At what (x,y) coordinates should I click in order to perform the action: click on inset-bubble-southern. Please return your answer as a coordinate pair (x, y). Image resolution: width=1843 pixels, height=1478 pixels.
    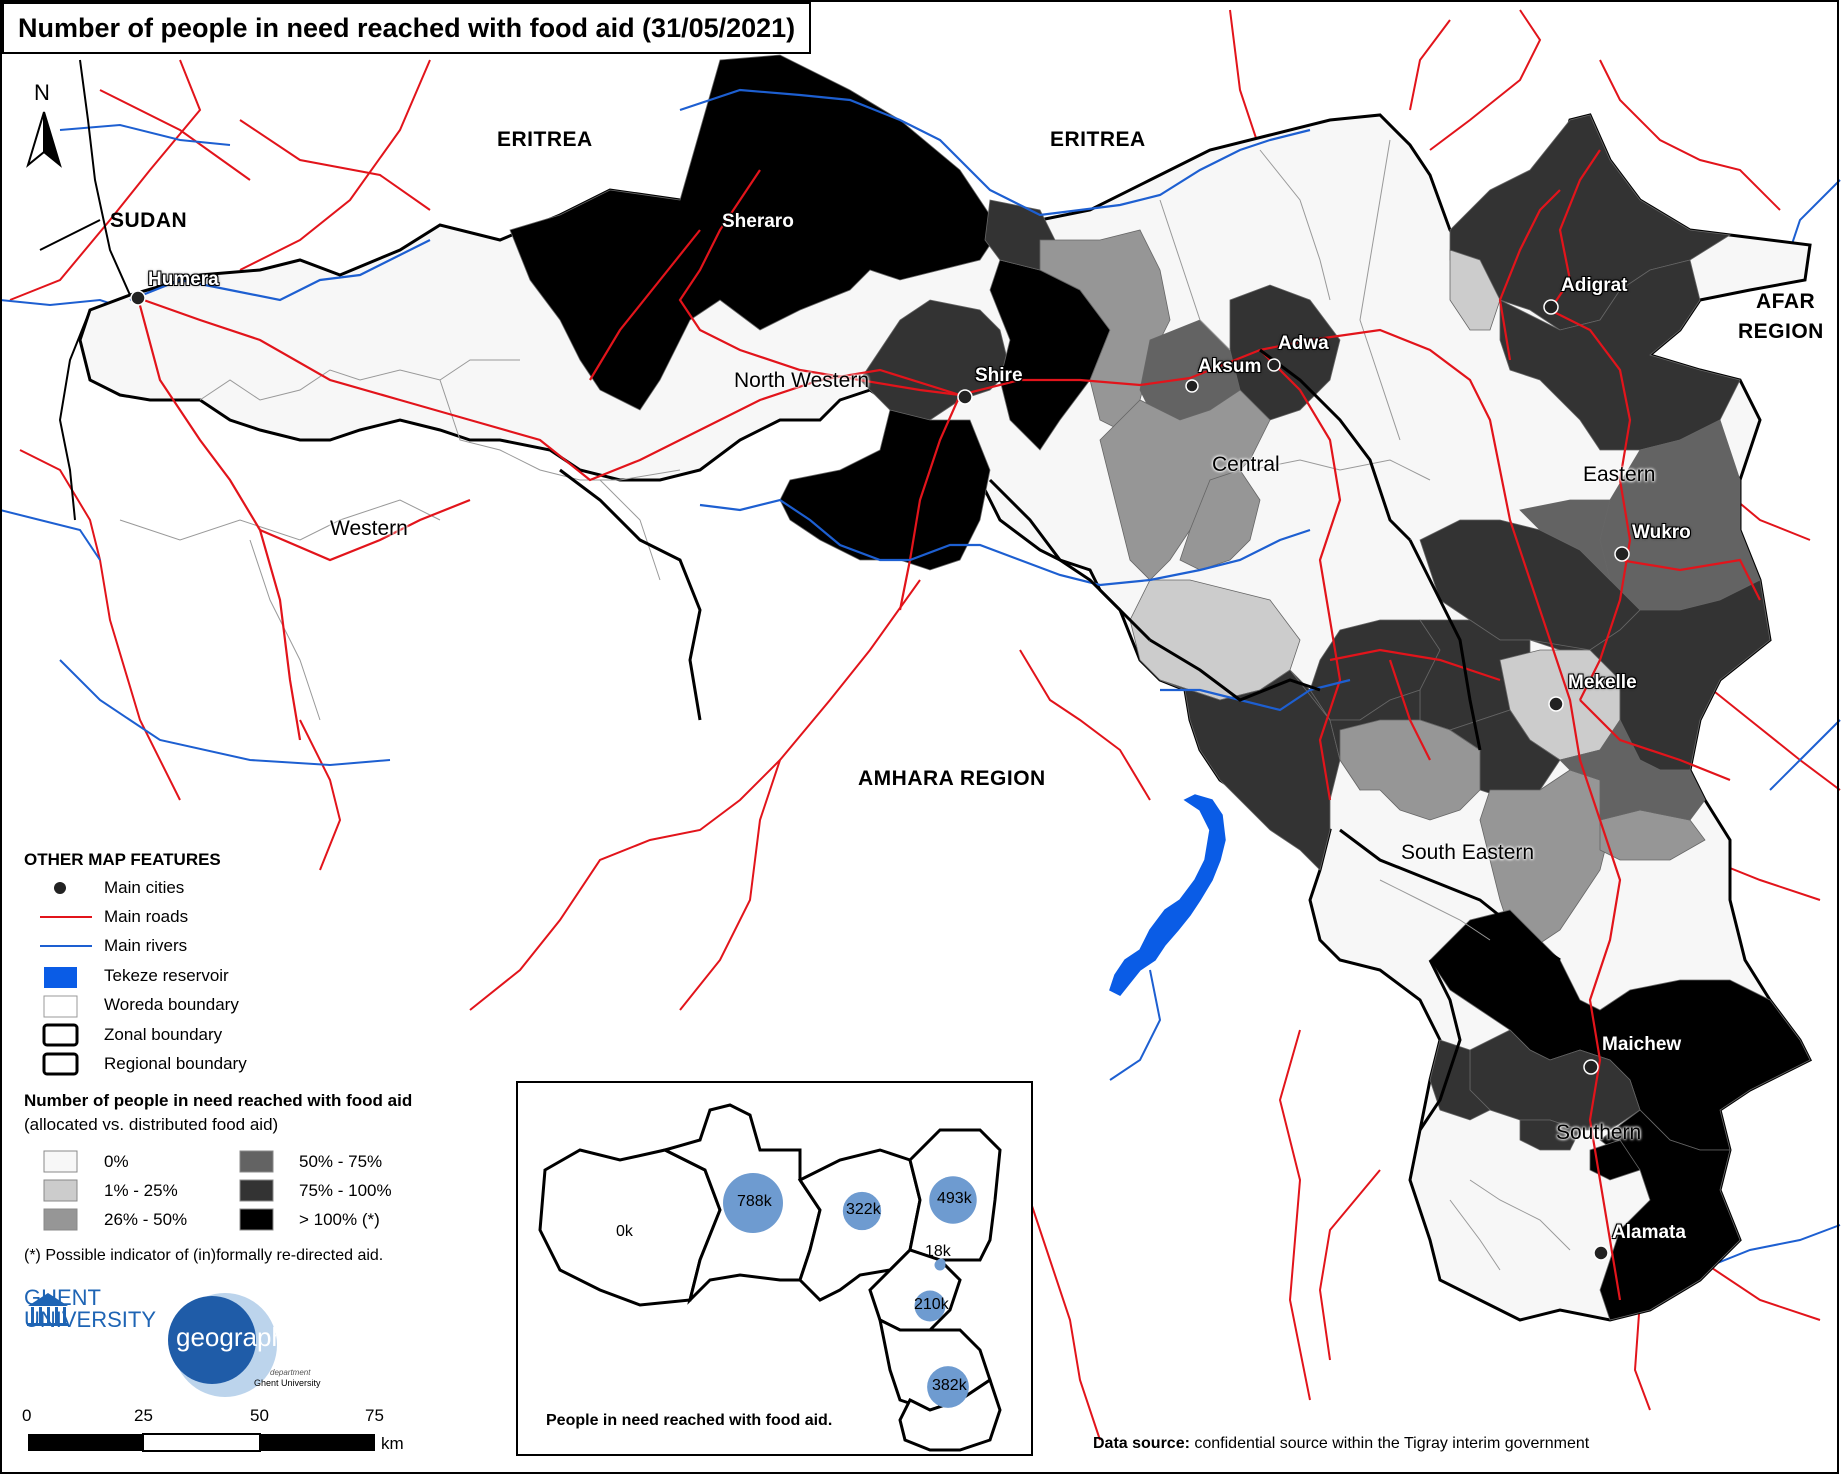
    Looking at the image, I should click on (948, 1387).